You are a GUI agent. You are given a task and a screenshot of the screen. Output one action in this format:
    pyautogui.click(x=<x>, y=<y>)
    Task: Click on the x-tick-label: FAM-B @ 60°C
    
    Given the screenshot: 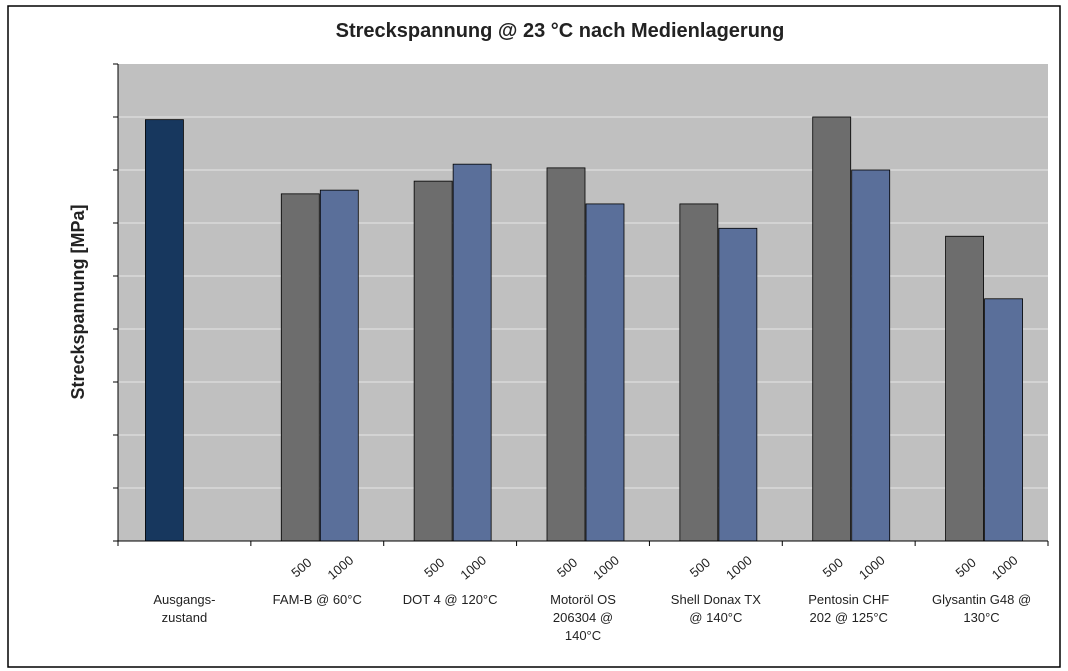 What is the action you would take?
    pyautogui.click(x=317, y=599)
    